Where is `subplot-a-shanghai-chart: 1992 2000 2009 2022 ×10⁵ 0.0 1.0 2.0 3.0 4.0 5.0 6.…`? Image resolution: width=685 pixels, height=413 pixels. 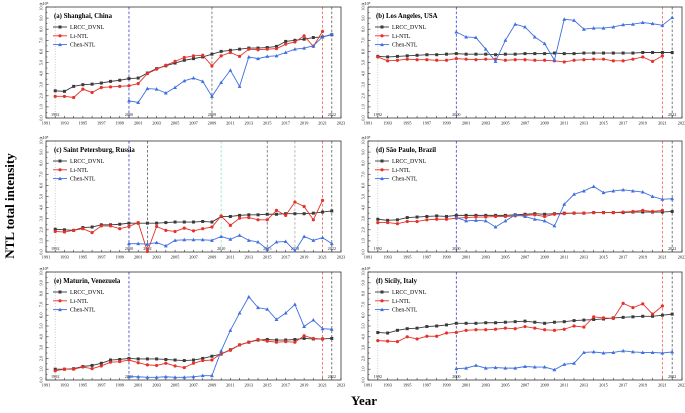 subplot-a-shanghai-chart: 1992 2000 2009 2022 ×10⁵ 0.0 1.0 2.0 3.0 4.0 5.0 6.… is located at coordinates (192, 63).